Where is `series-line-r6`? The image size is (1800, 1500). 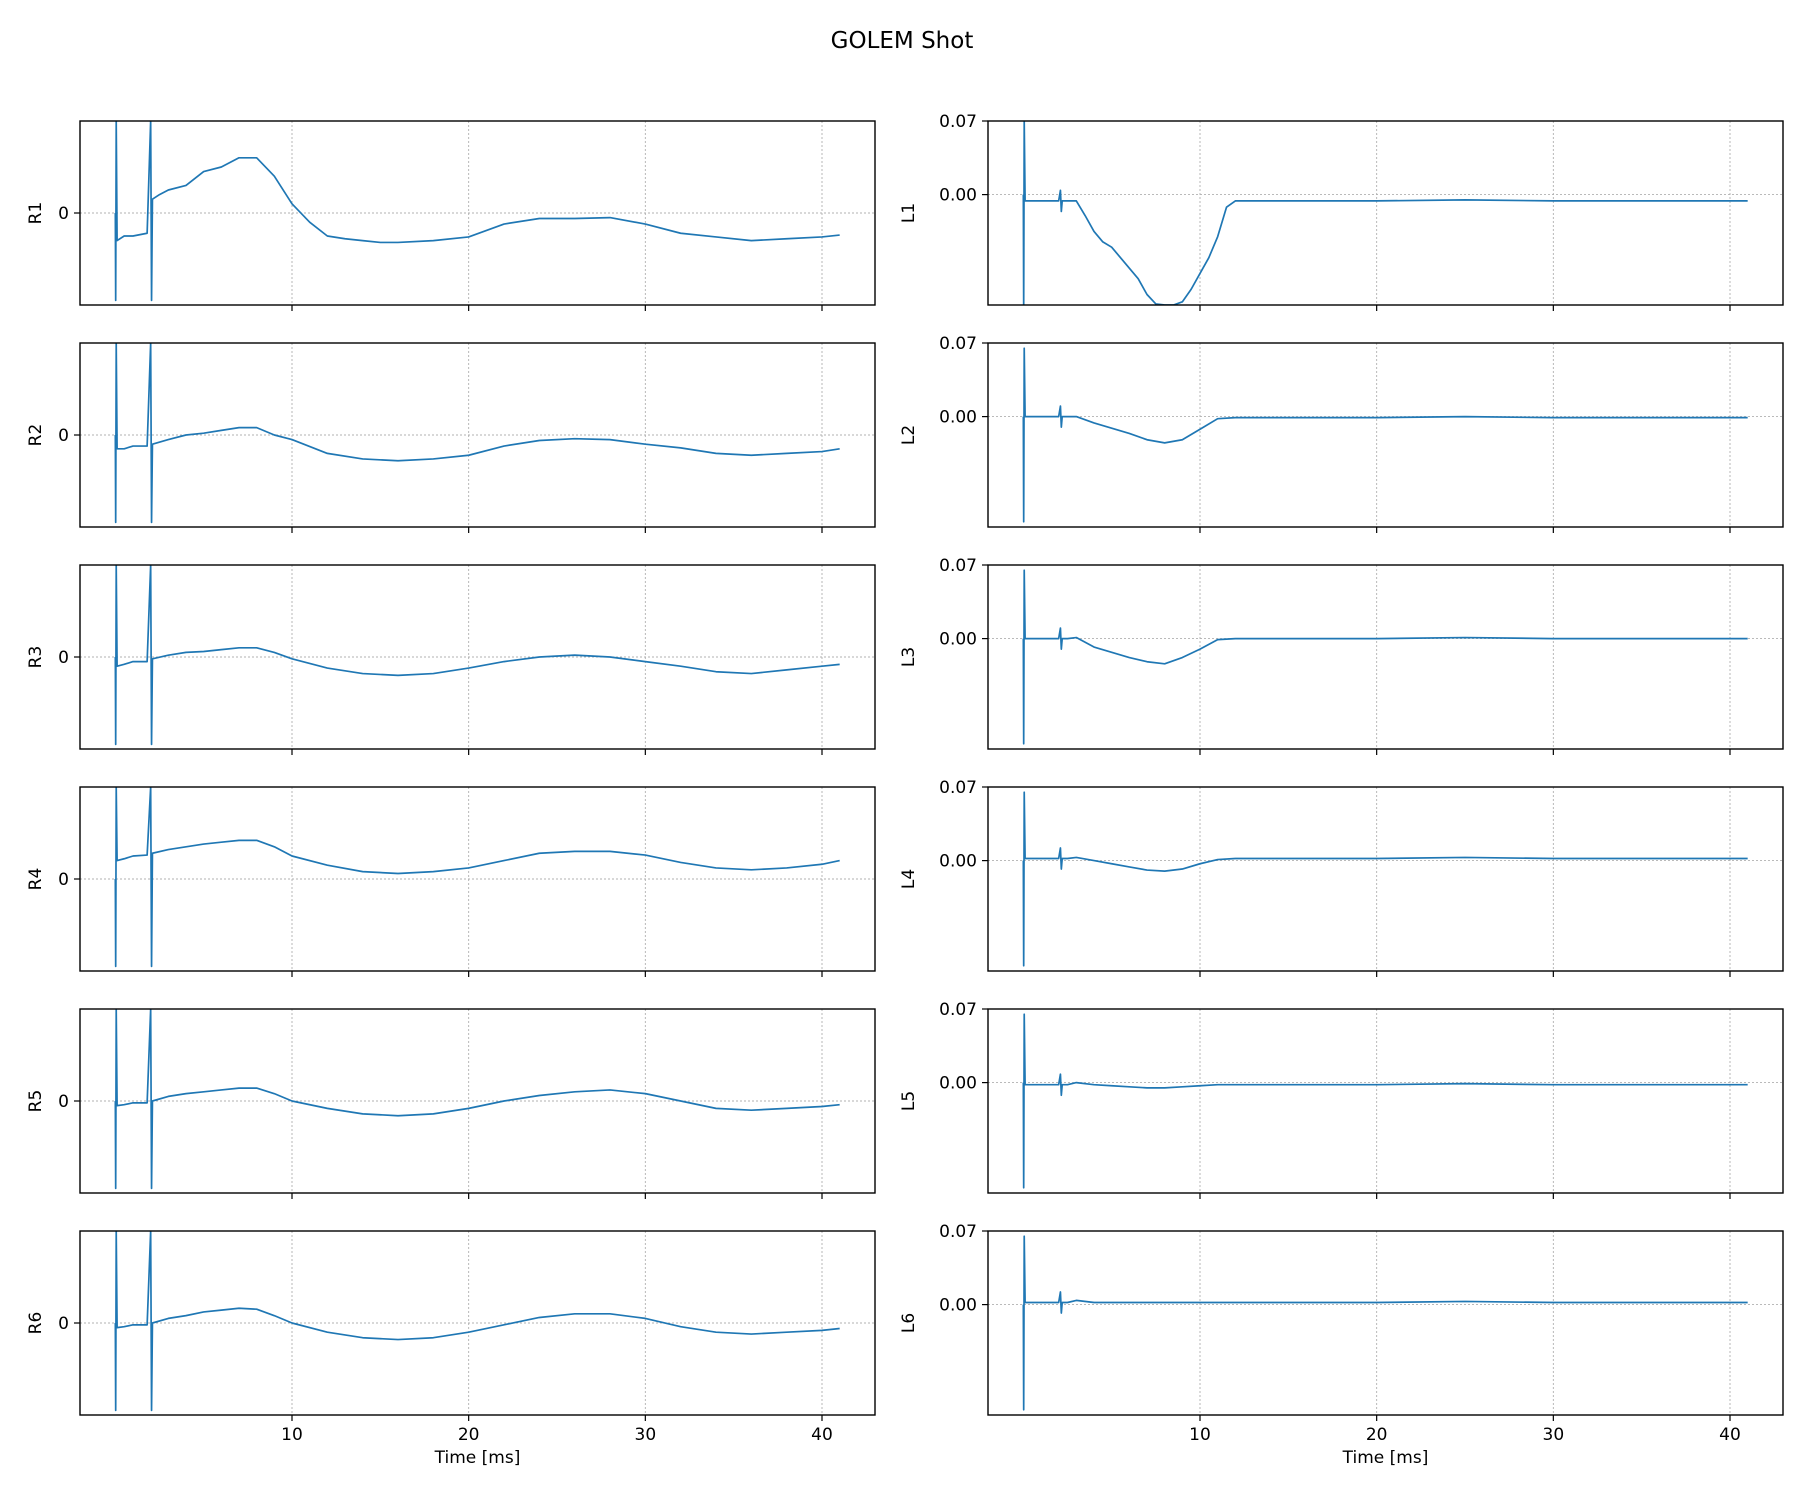
series-line-r6 is located at coordinates (477, 1321).